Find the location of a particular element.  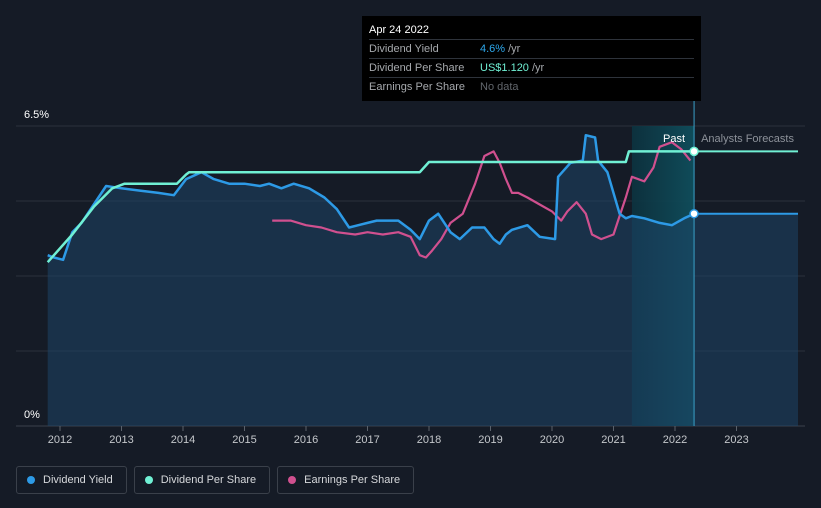

tooltip-value: 4.6% is located at coordinates (493, 49).